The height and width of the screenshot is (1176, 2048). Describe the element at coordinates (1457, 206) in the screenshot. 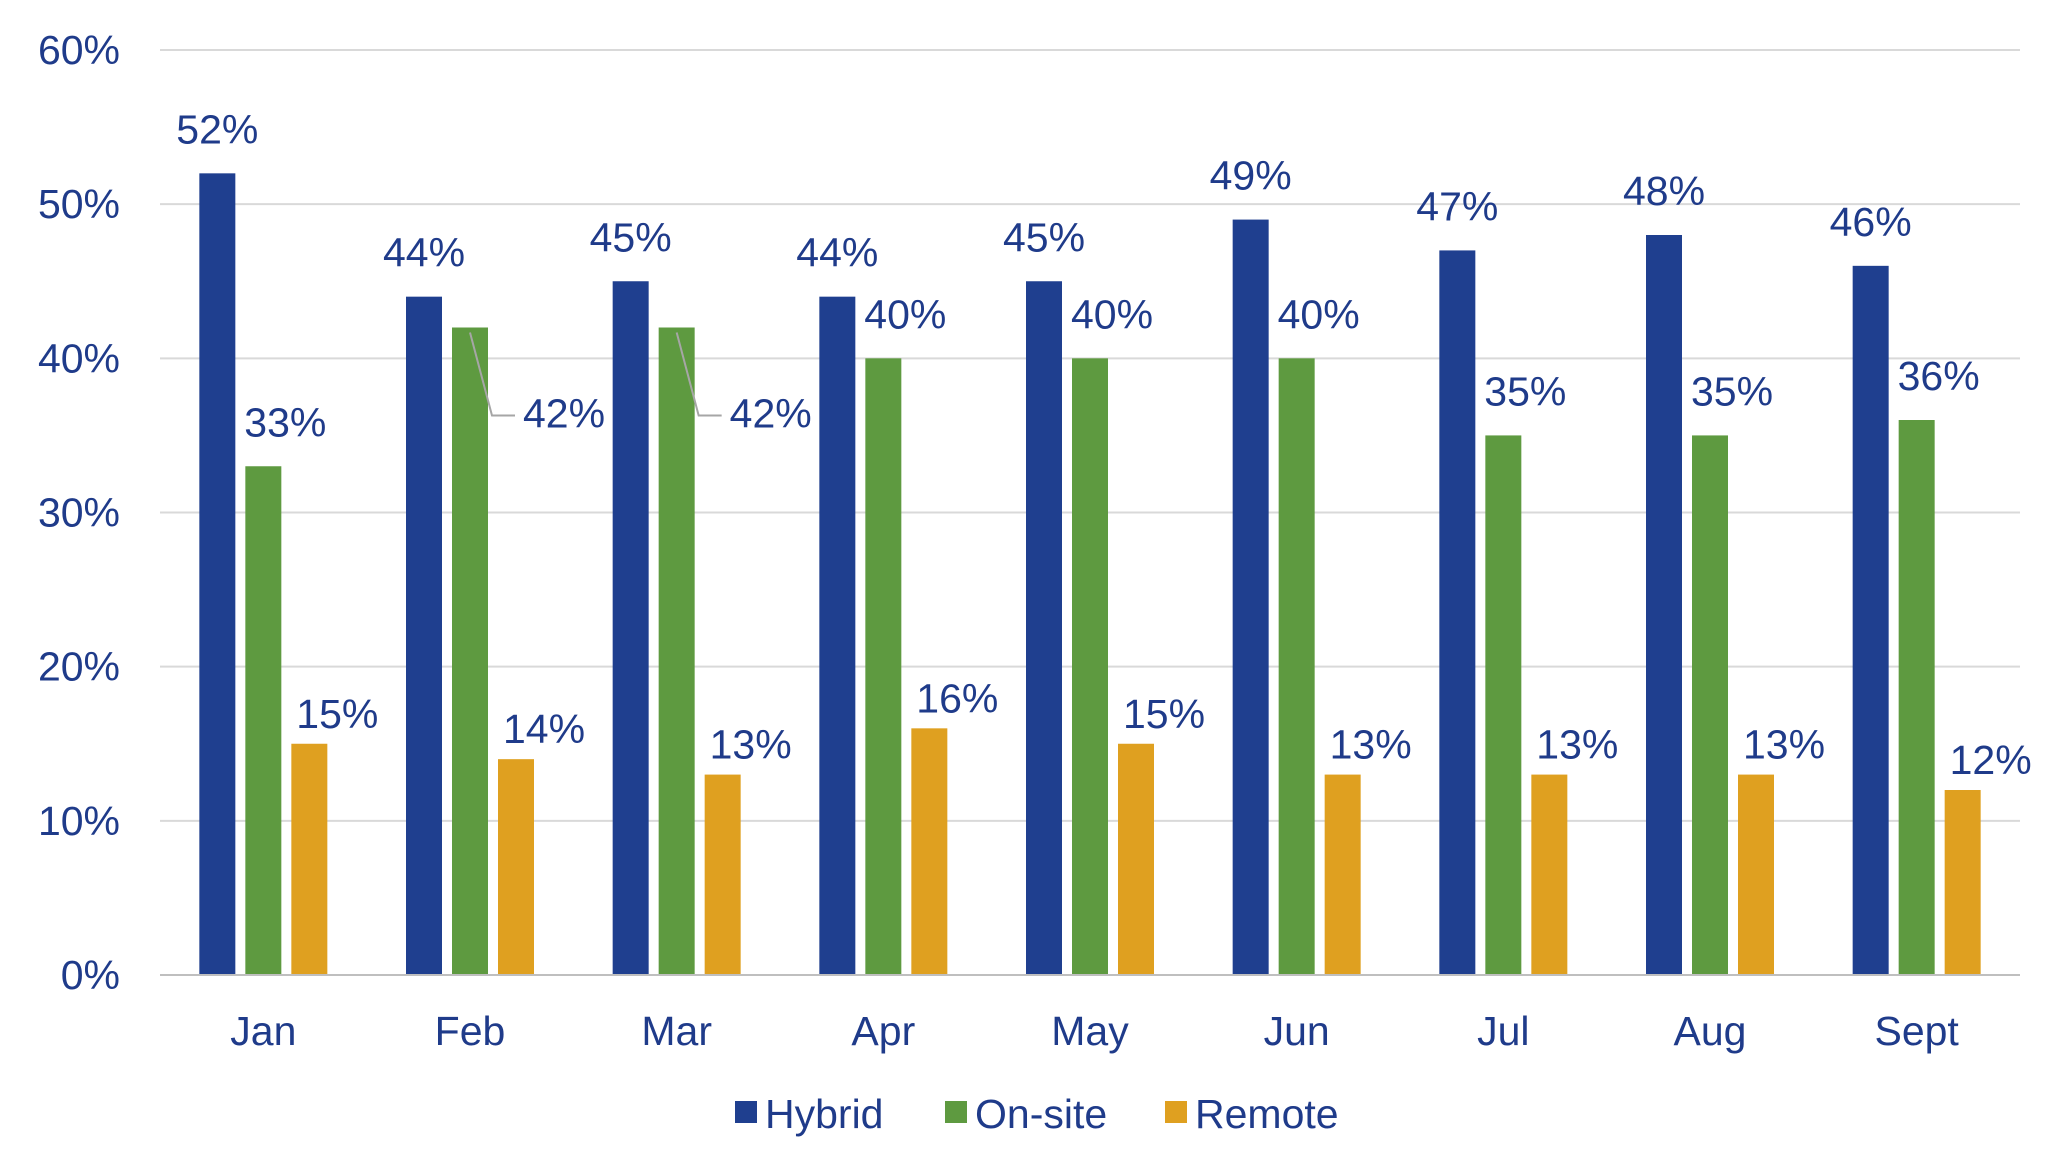

I see `data-label: 47%` at that location.